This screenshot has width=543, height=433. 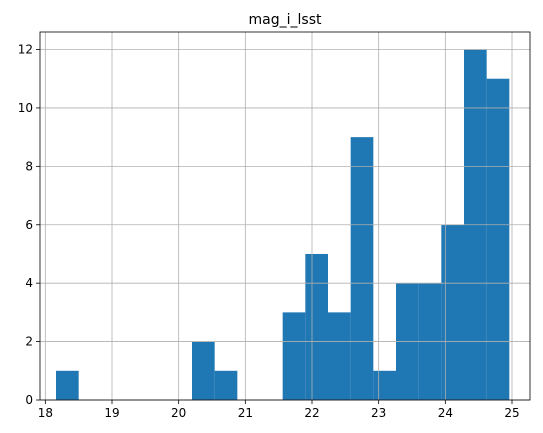 I want to click on y-tick-label: 0, so click(x=29, y=400).